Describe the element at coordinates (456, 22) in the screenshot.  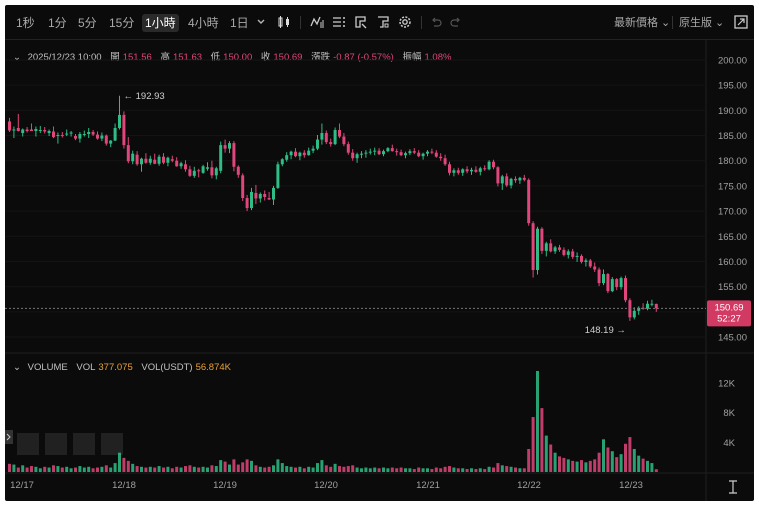
I see `redo-icon` at that location.